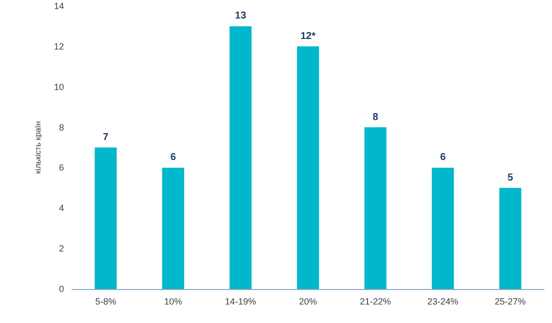  I want to click on data-label: 8, so click(375, 117).